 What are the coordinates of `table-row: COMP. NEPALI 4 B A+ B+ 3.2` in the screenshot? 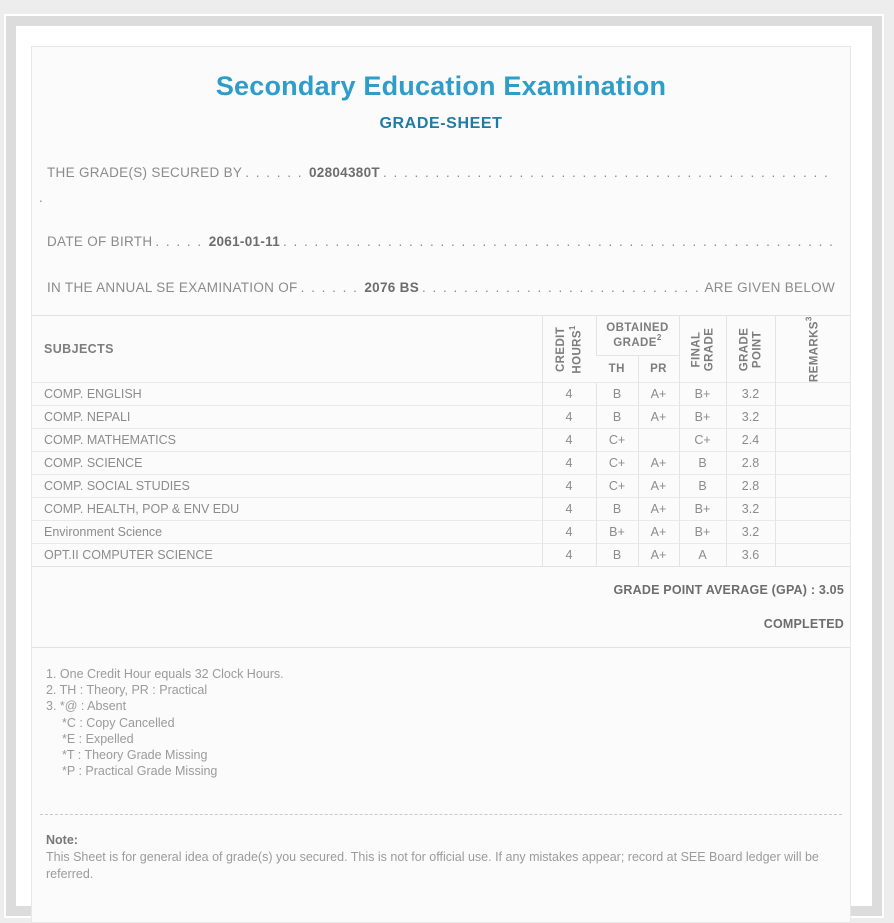 It's located at (441, 417).